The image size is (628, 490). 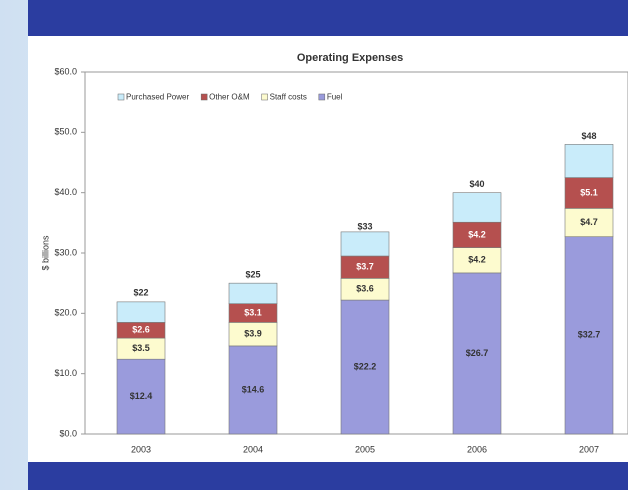 I want to click on y-tick-label: $20.0, so click(x=65, y=313).